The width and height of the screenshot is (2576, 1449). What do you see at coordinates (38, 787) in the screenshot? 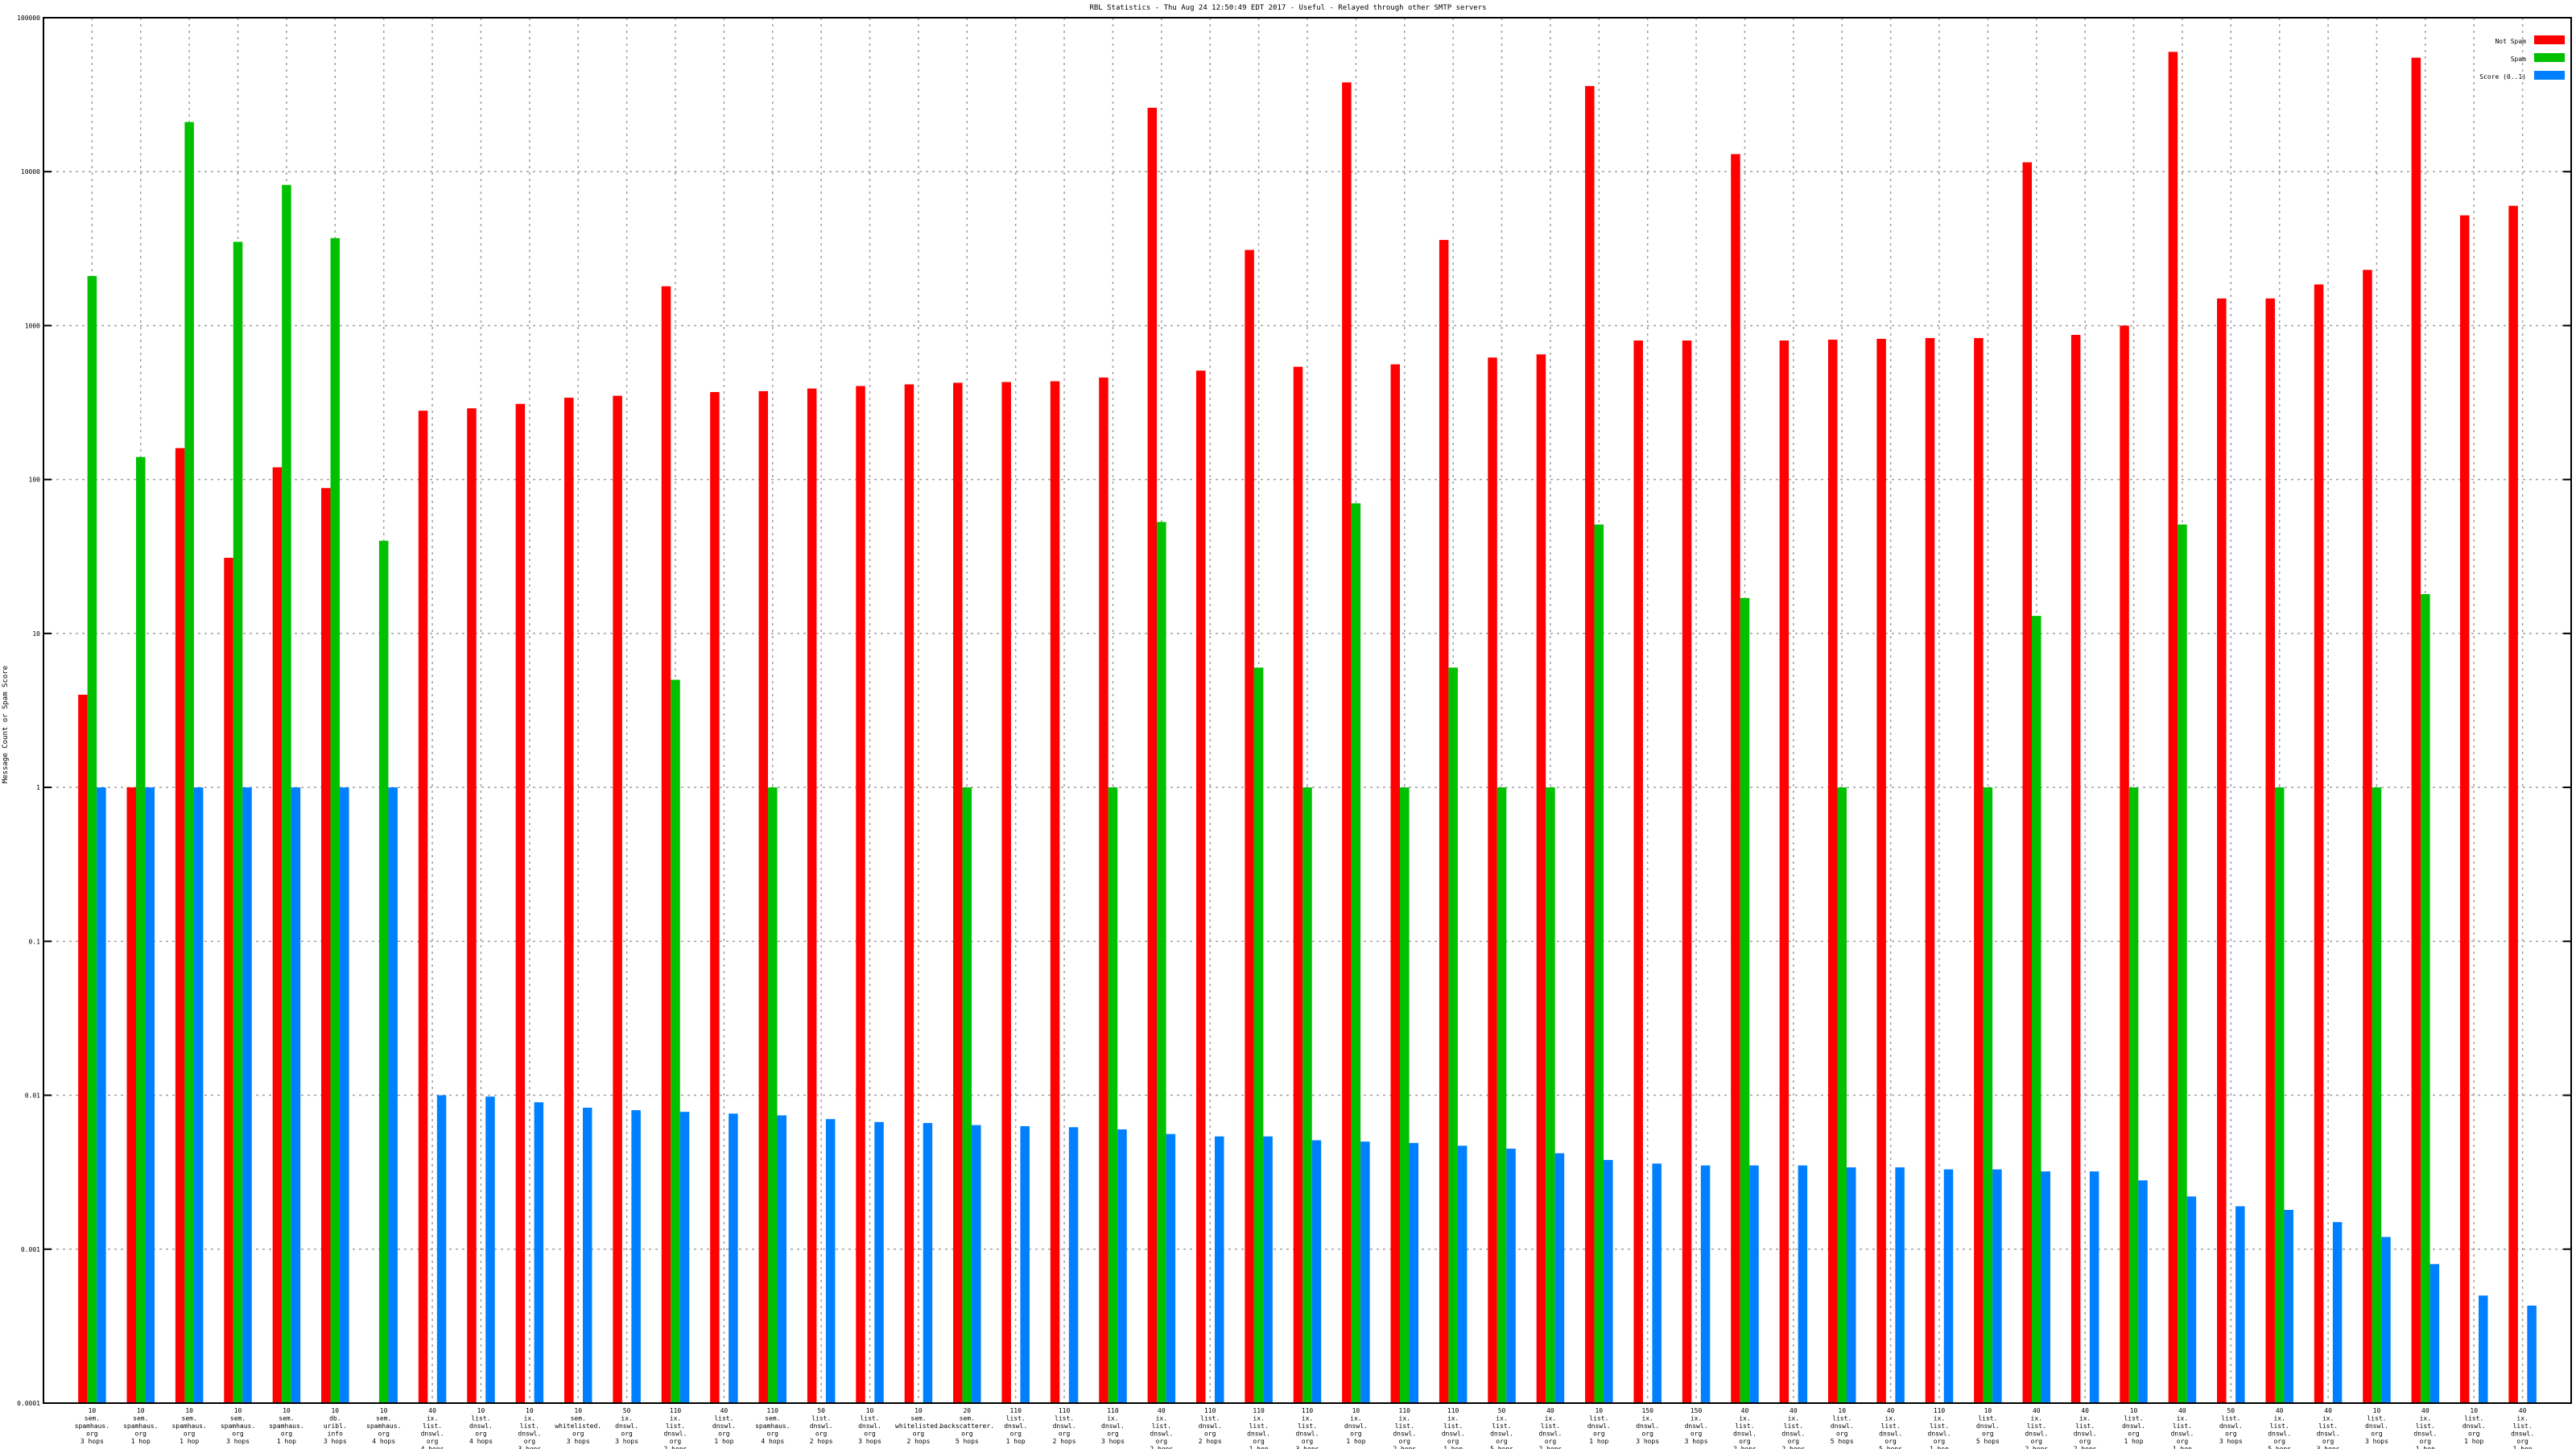
I see `y-tick-label: 1` at bounding box center [38, 787].